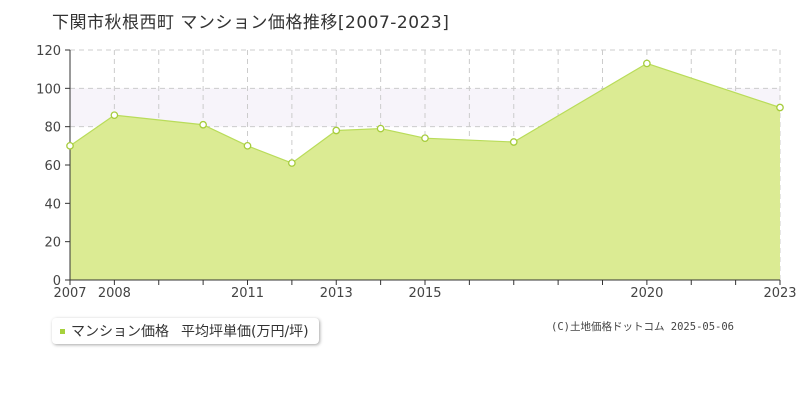 This screenshot has height=400, width=800. Describe the element at coordinates (336, 293) in the screenshot. I see `x-tick-label: 2013` at that location.